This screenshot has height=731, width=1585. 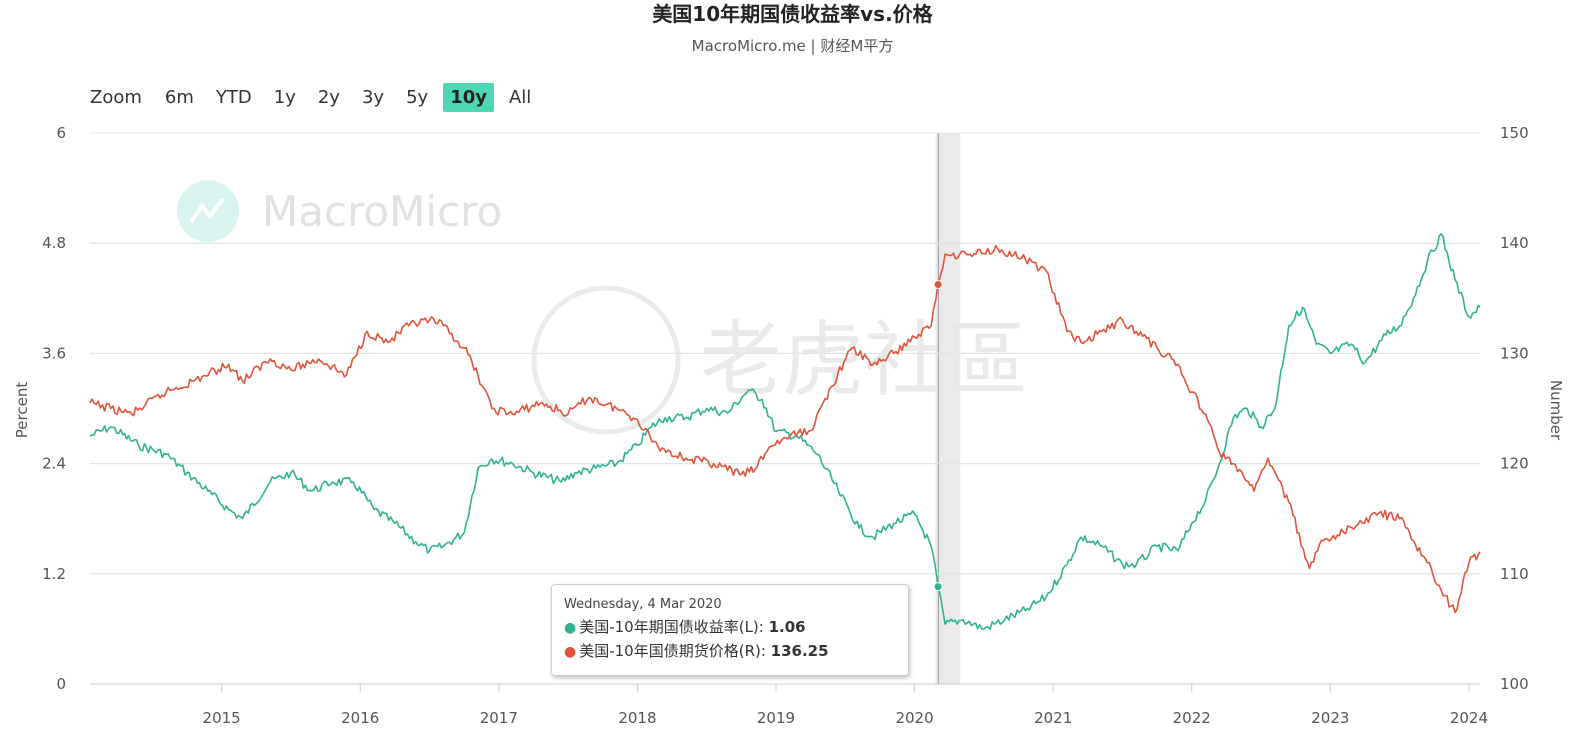 What do you see at coordinates (360, 718) in the screenshot?
I see `x-tick-label: 2016` at bounding box center [360, 718].